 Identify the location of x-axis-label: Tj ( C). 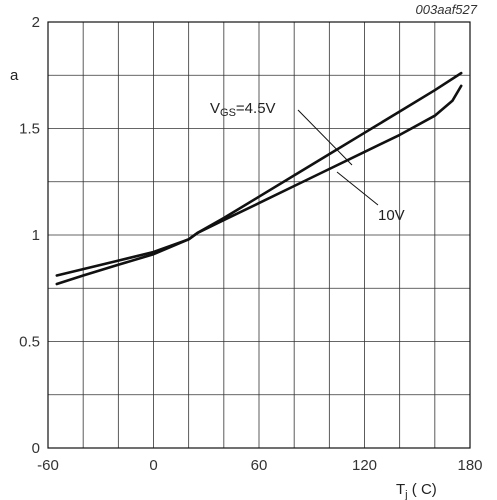
(416, 490).